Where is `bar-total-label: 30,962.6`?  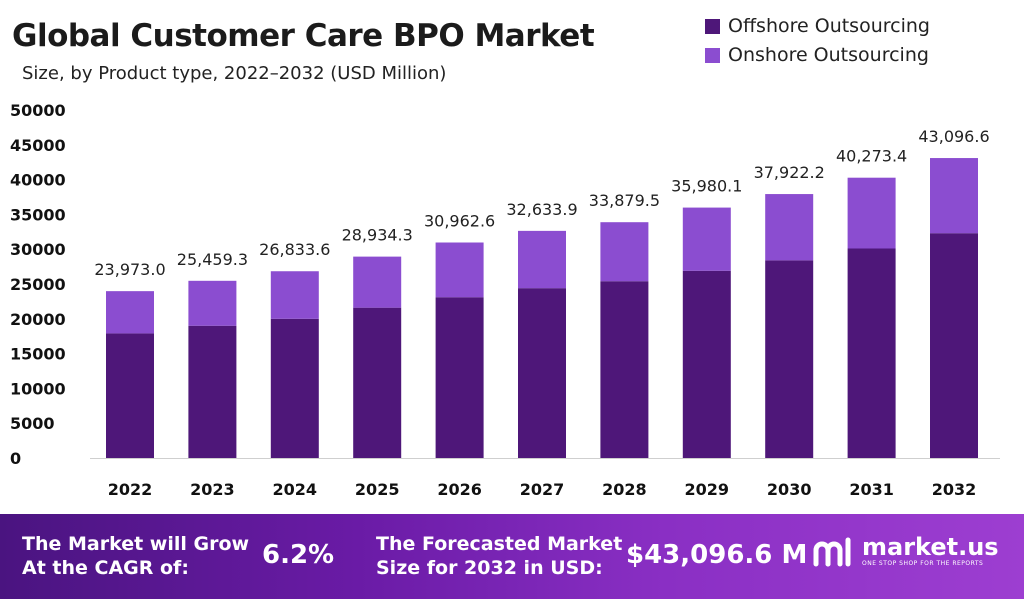
bar-total-label: 30,962.6 is located at coordinates (459, 221).